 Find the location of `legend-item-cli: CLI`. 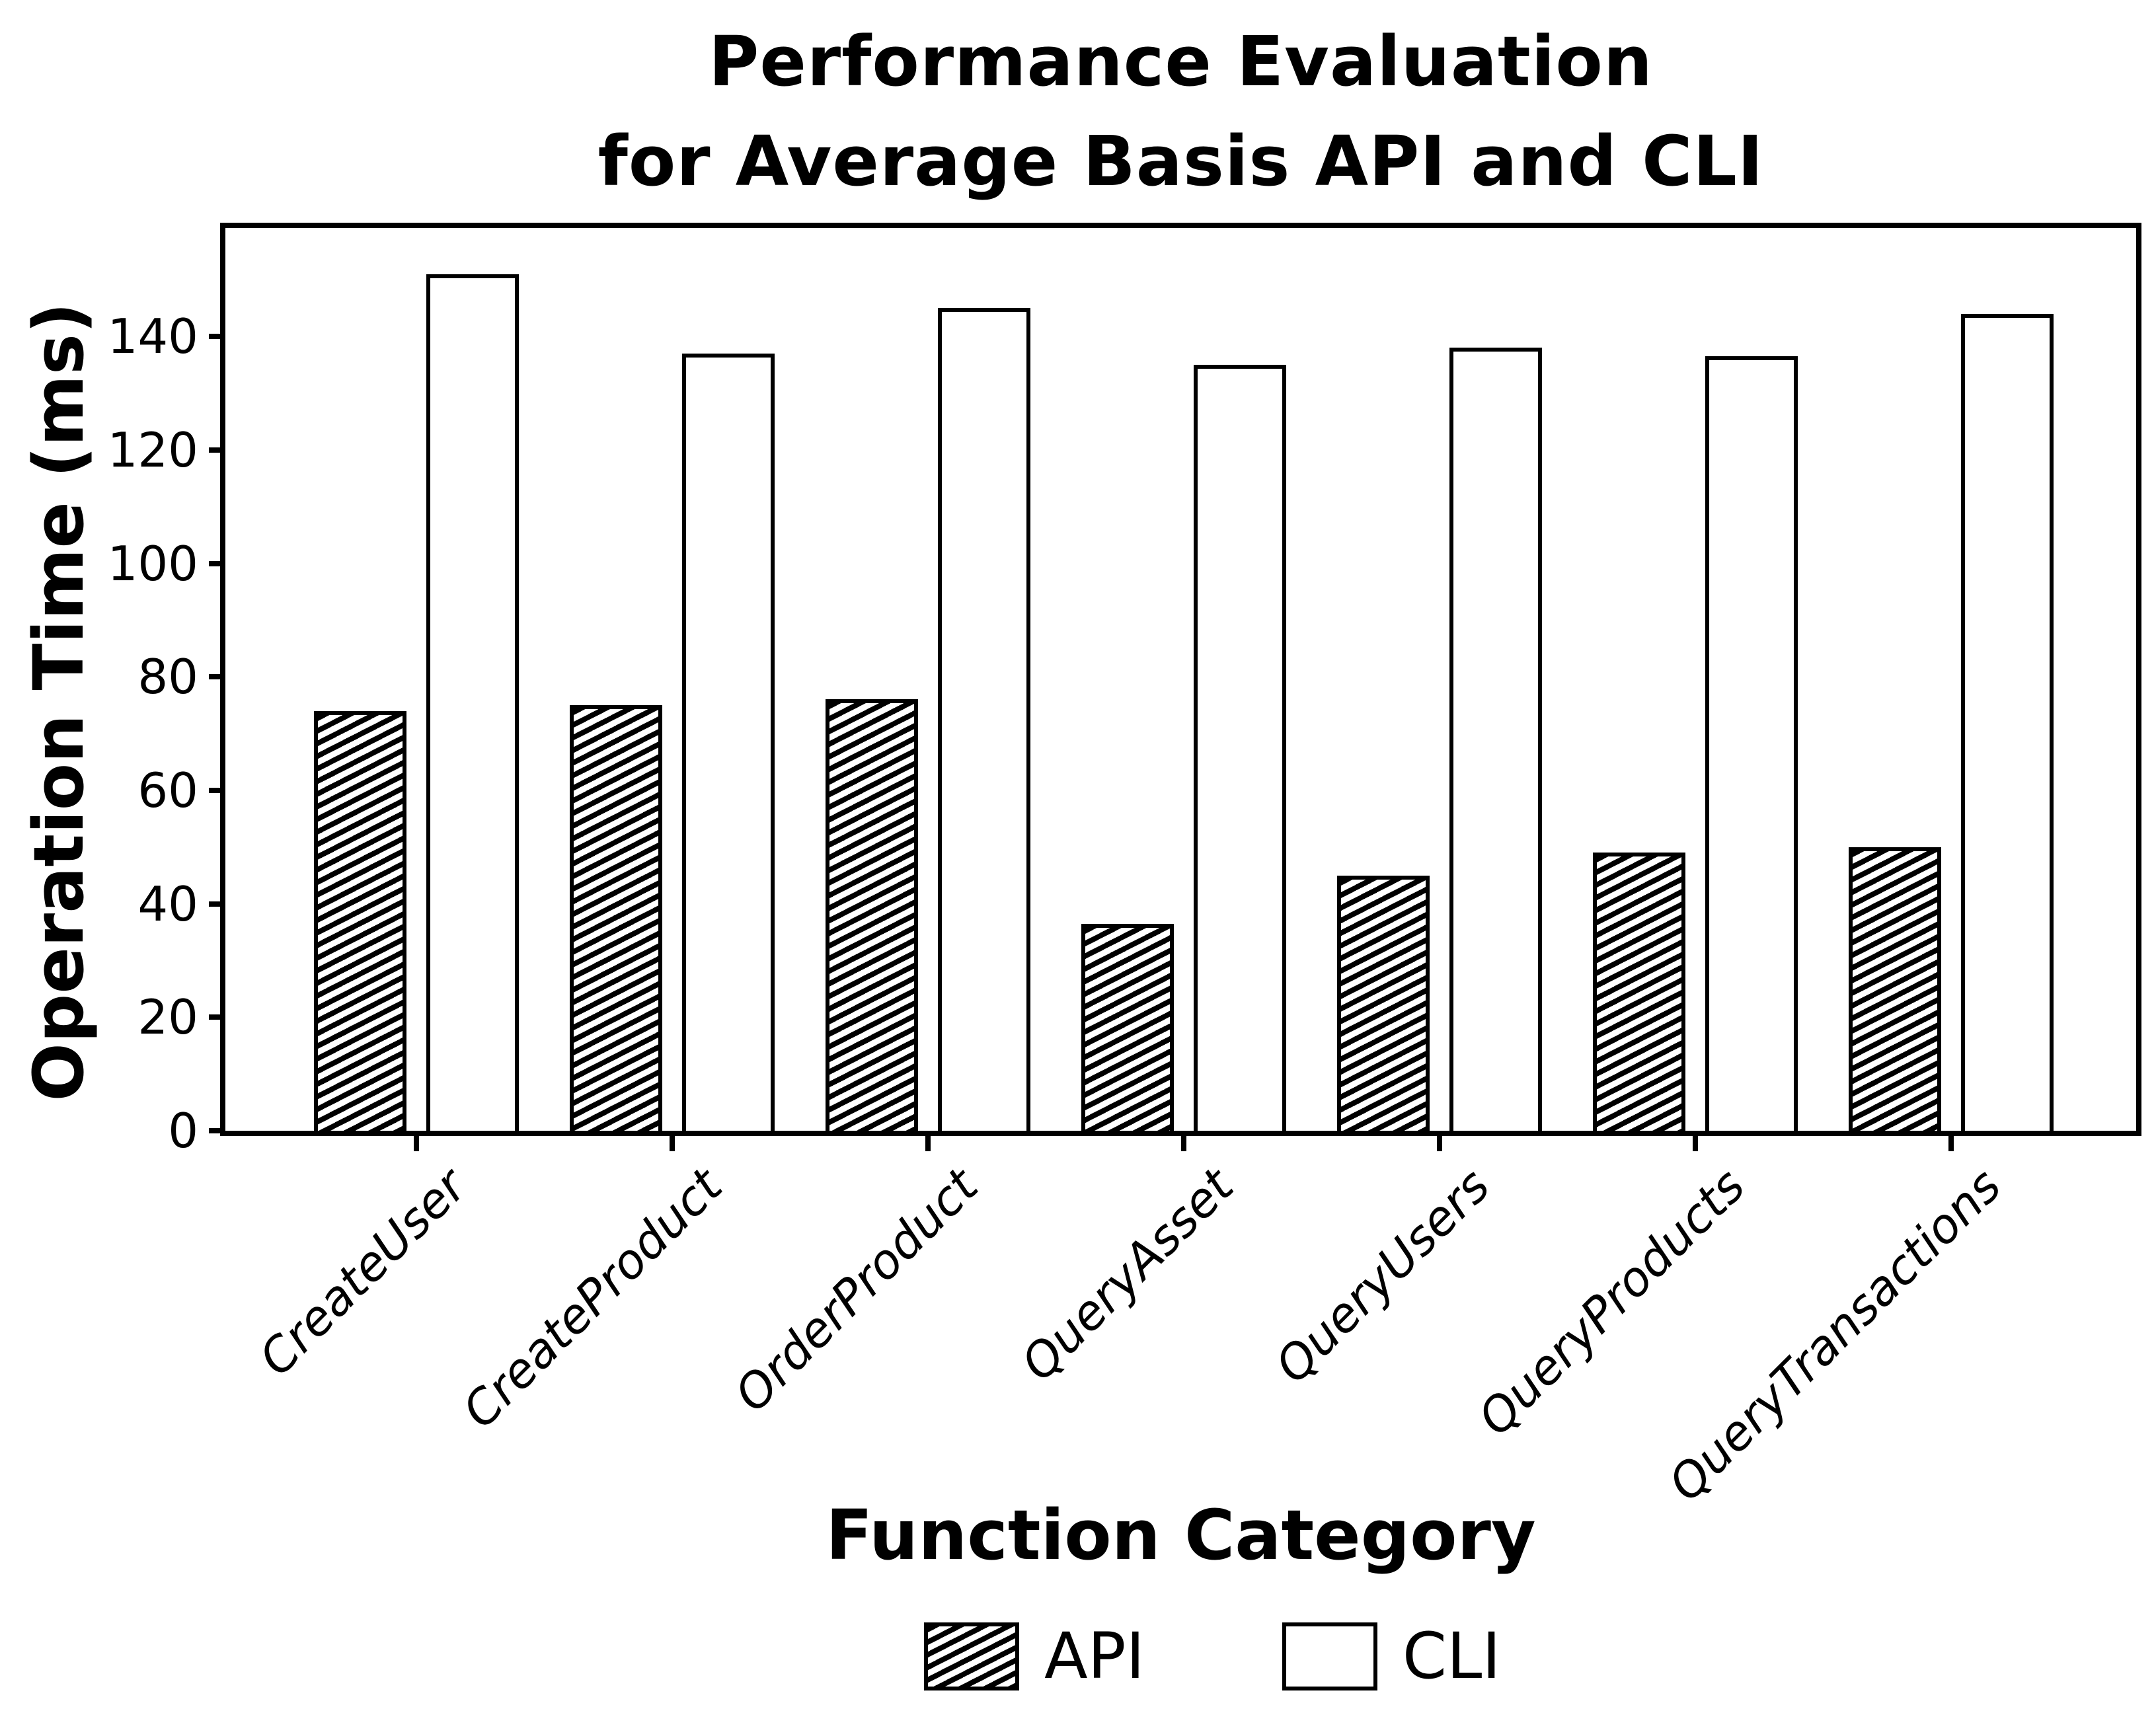

legend-item-cli: CLI is located at coordinates (1391, 1656).